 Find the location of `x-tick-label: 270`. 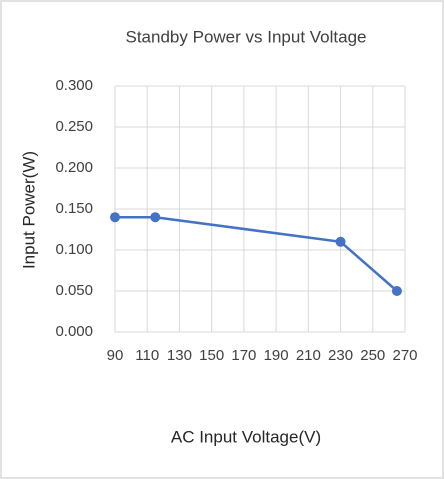

x-tick-label: 270 is located at coordinates (404, 355).